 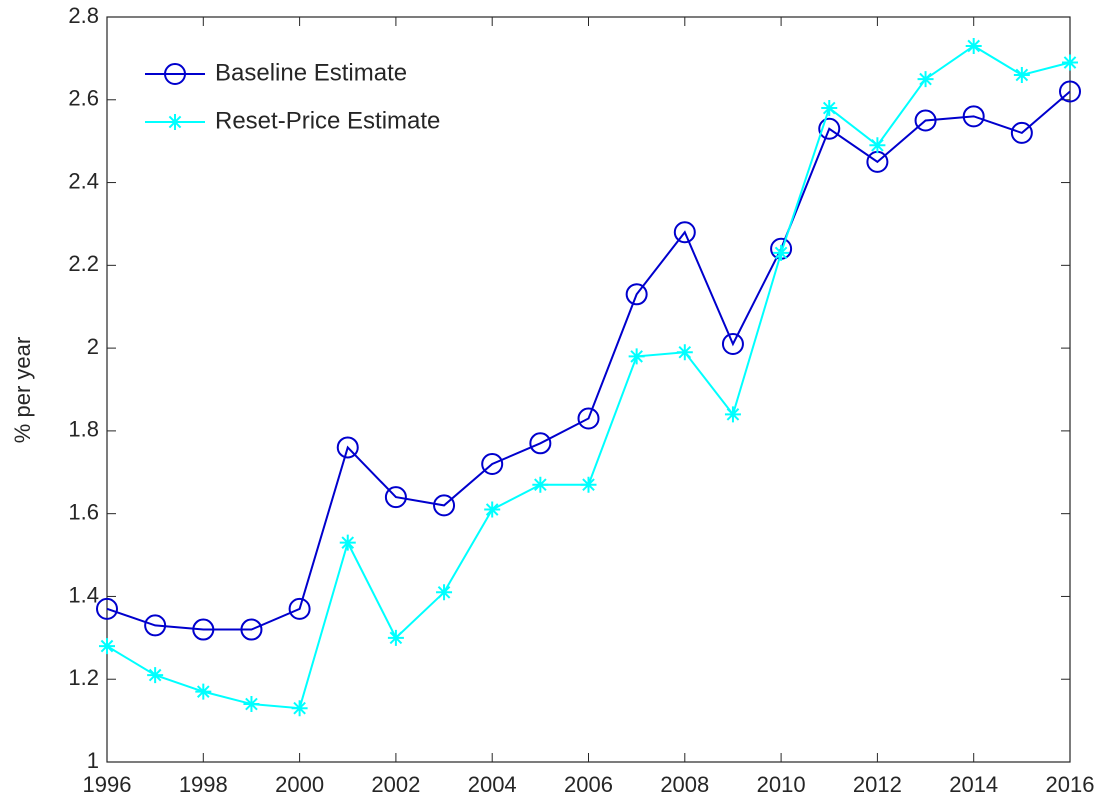 What do you see at coordinates (83, 15) in the screenshot?
I see `y-tick-label: 2.8` at bounding box center [83, 15].